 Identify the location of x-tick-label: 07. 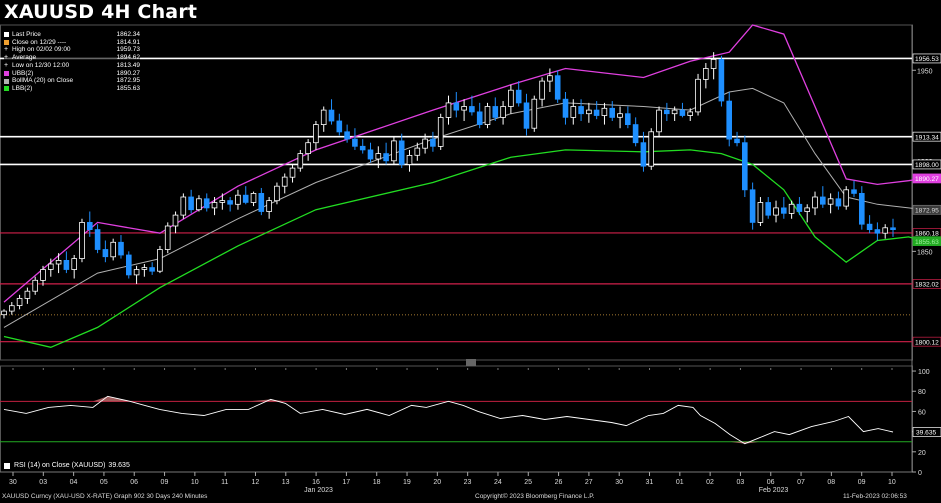
(801, 482).